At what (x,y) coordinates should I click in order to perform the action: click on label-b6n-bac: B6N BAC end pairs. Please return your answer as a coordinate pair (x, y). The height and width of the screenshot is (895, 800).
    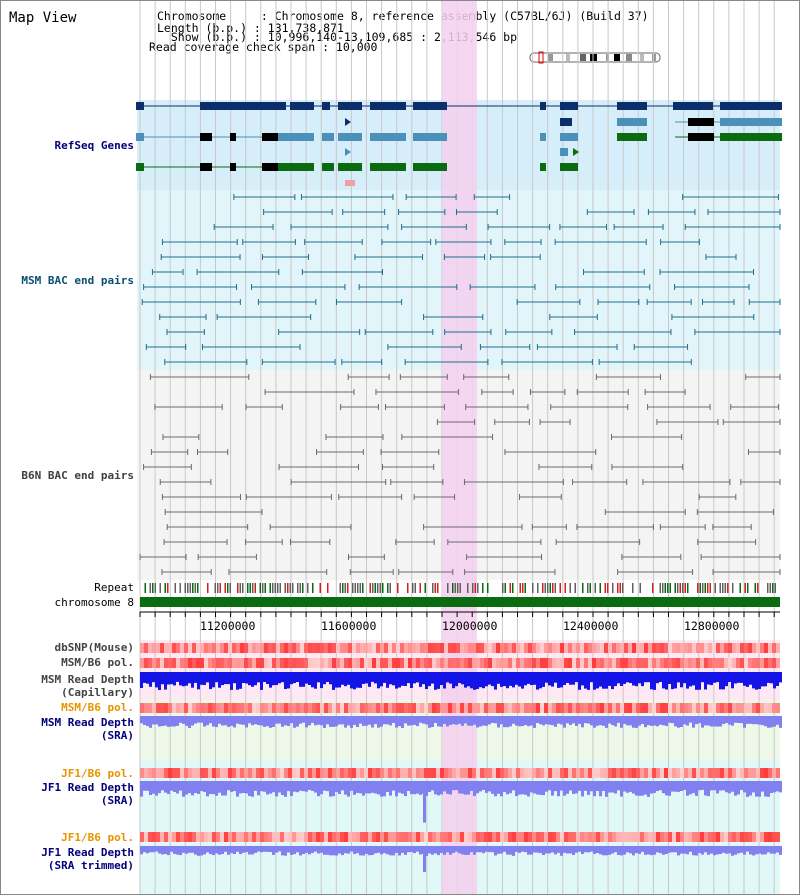
    Looking at the image, I should click on (77, 475).